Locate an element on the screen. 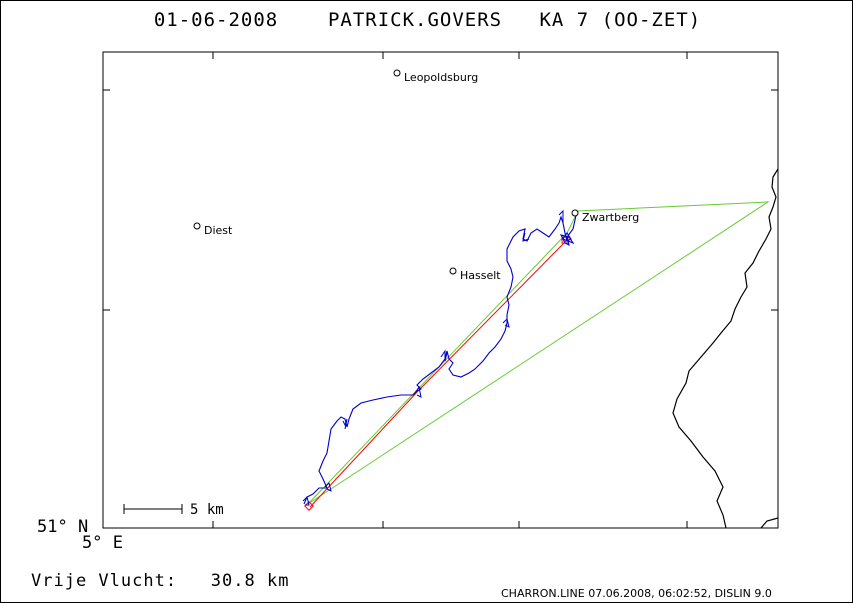  start-marker is located at coordinates (309, 506).